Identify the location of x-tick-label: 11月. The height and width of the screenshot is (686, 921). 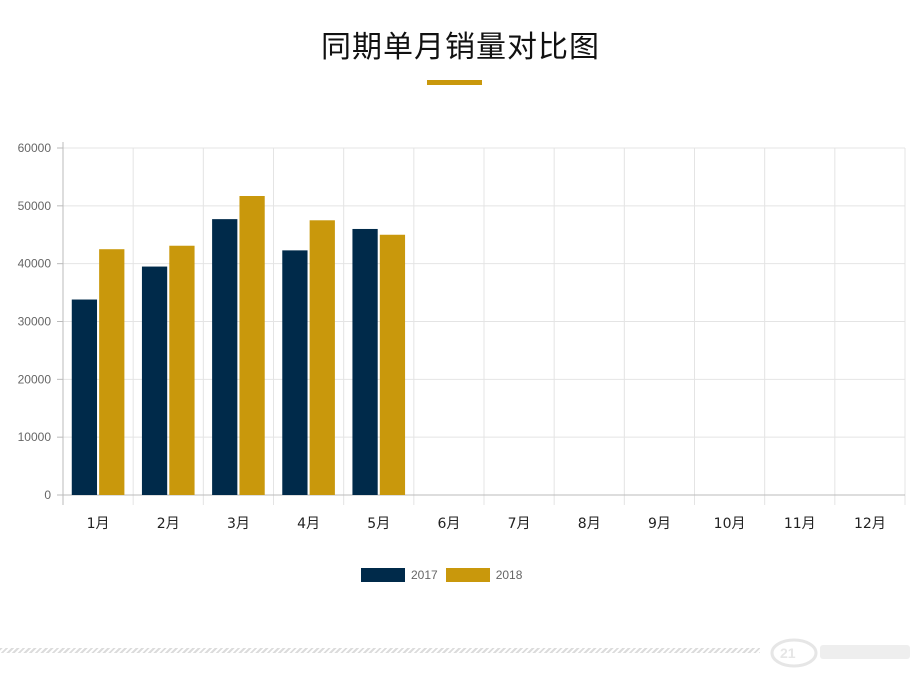
(800, 524).